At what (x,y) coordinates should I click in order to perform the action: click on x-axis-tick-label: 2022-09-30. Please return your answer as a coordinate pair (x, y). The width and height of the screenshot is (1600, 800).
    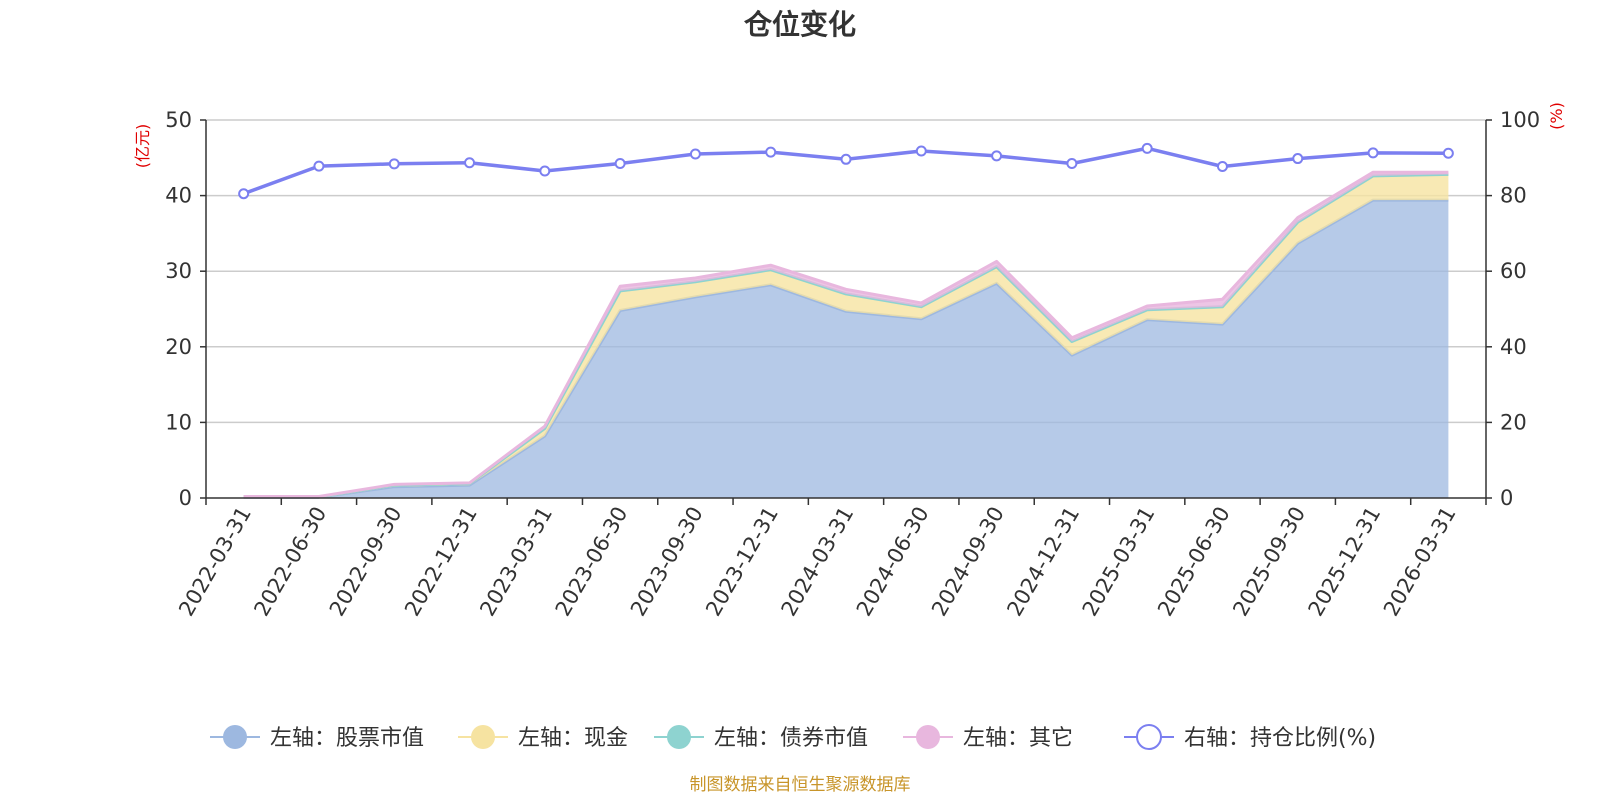
    Looking at the image, I should click on (366, 562).